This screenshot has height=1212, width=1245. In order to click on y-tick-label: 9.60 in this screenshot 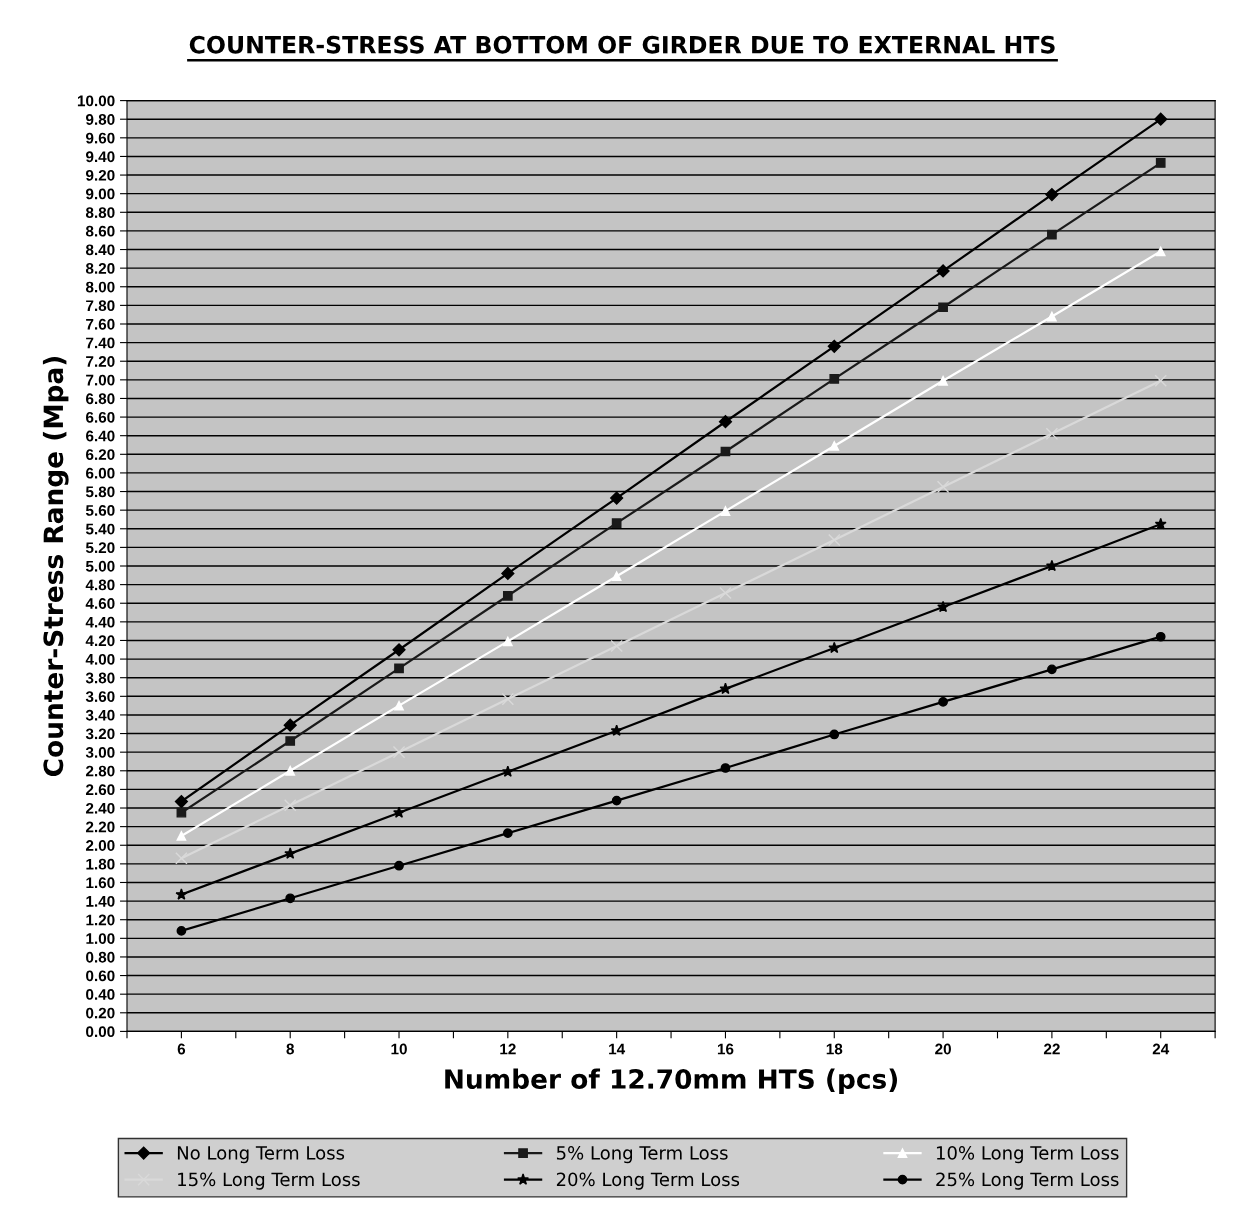, I will do `click(100, 138)`.